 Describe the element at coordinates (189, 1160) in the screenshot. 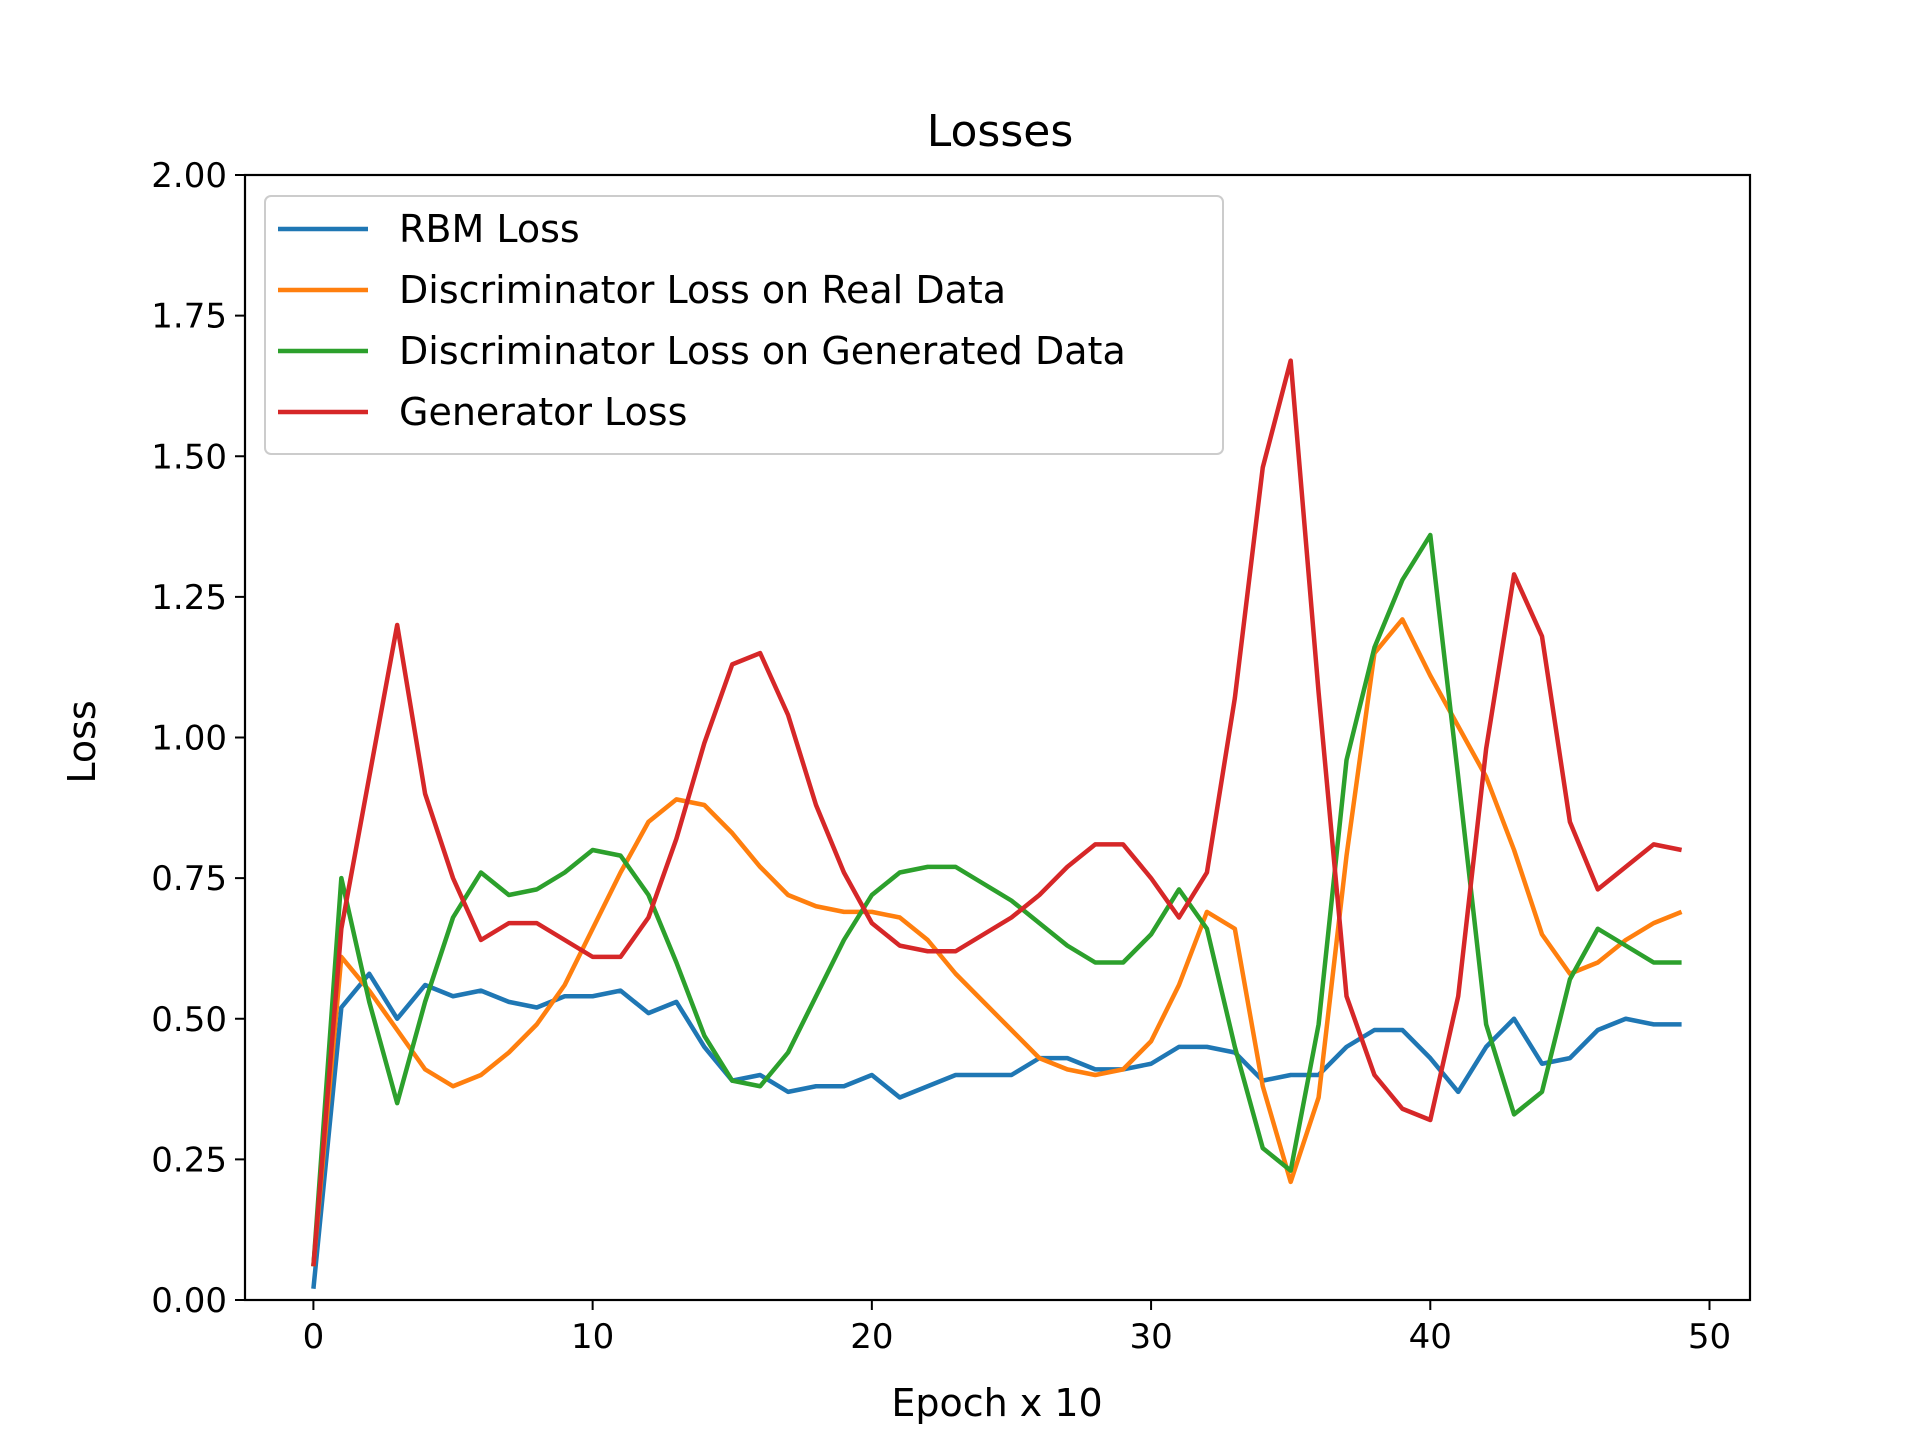

I see `y-tick-label: 0.25` at that location.